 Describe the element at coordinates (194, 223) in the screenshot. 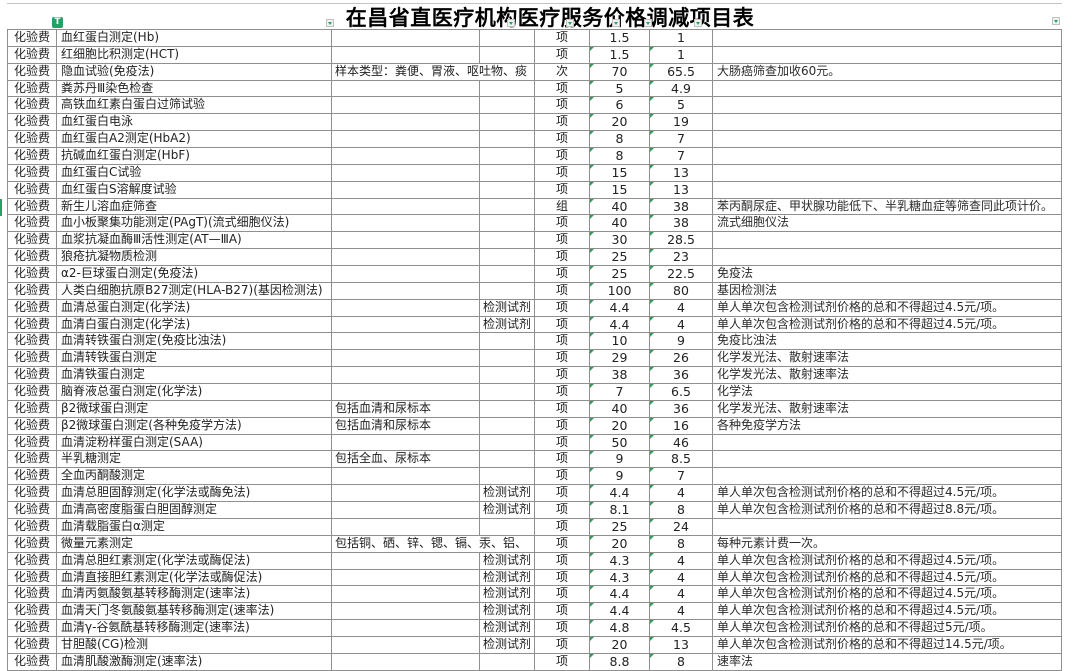

I see `cell-item-name: 血小板聚集功能测定(PAgT)(流式细胞仪法)` at that location.